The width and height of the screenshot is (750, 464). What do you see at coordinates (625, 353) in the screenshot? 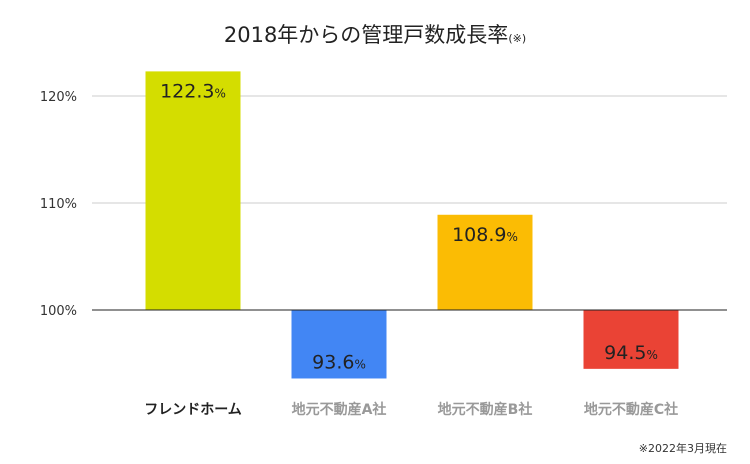
I see `data-label-value: 94.5` at bounding box center [625, 353].